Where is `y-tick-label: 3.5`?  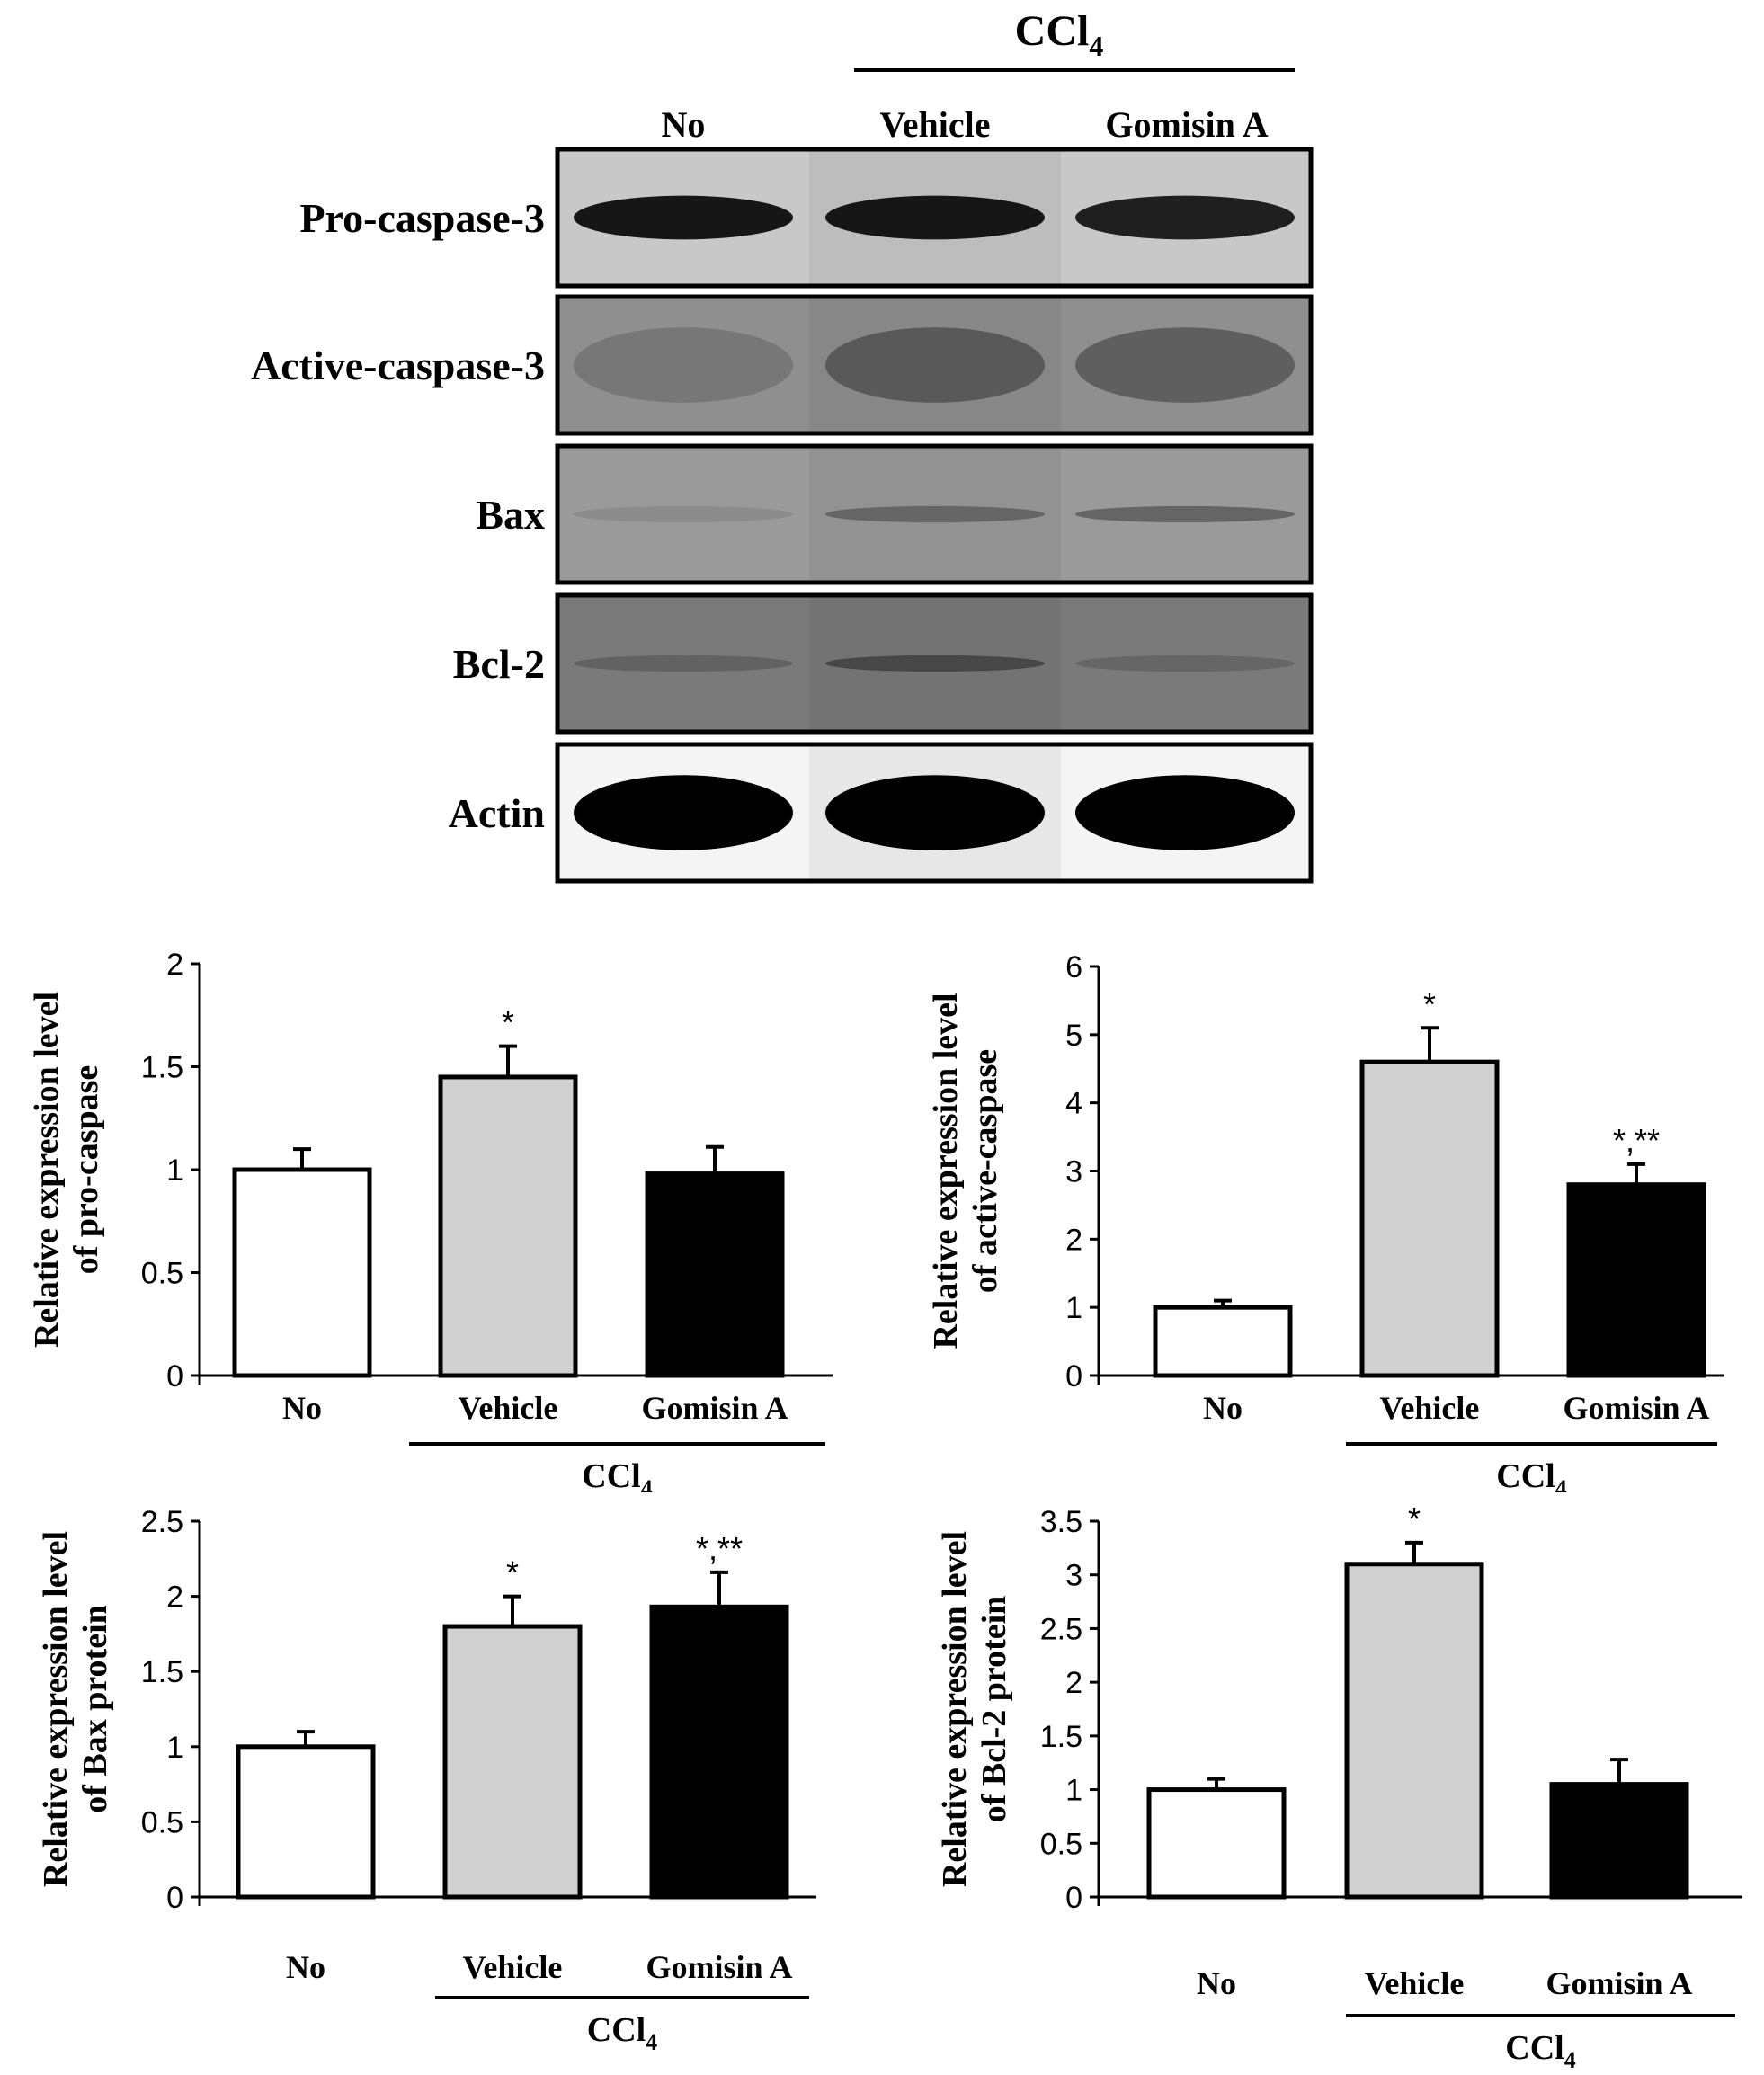
y-tick-label: 3.5 is located at coordinates (1061, 1522).